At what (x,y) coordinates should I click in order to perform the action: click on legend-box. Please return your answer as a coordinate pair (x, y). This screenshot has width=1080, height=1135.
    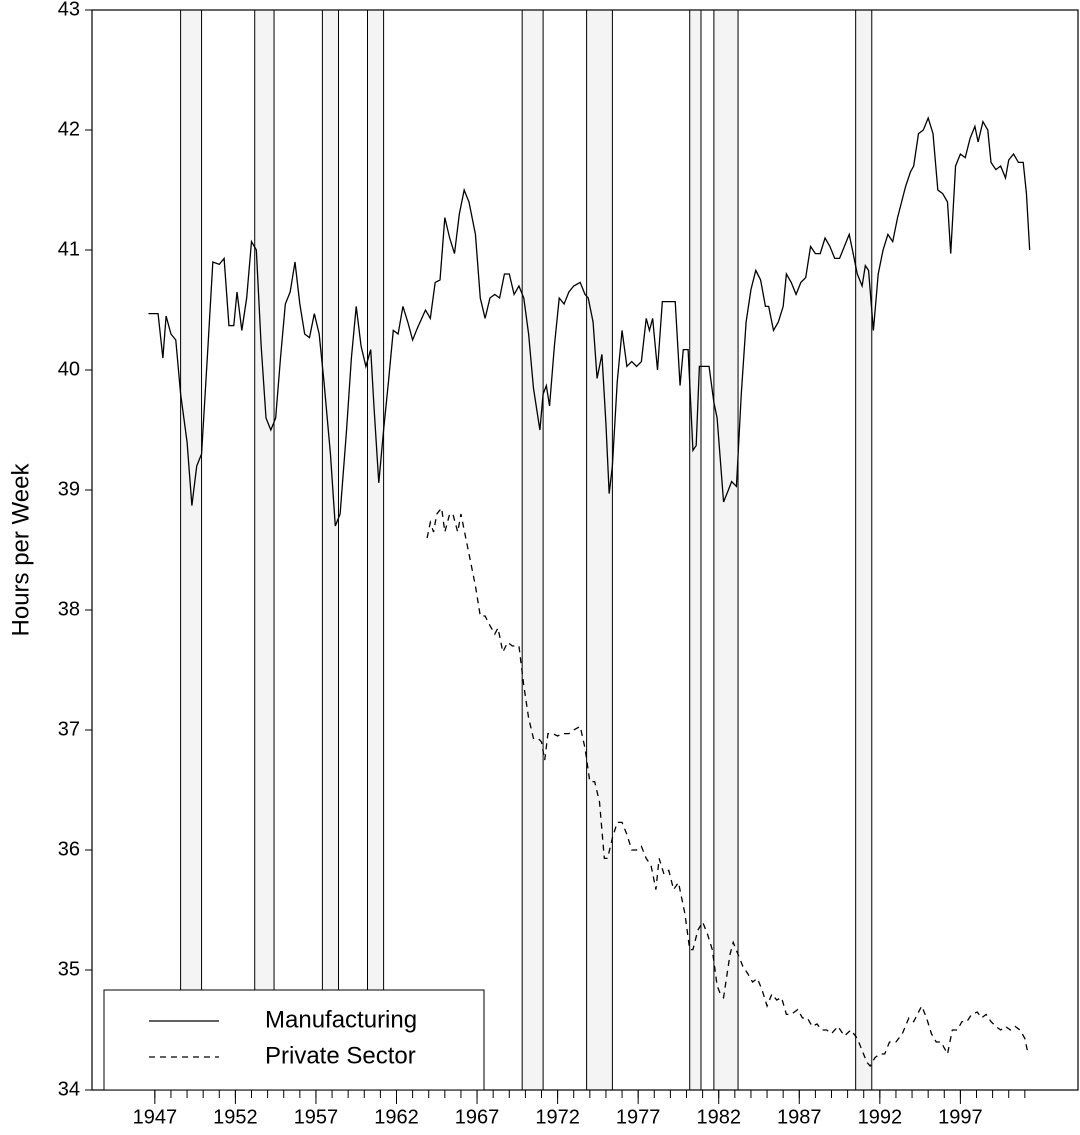
    Looking at the image, I should click on (294, 1040).